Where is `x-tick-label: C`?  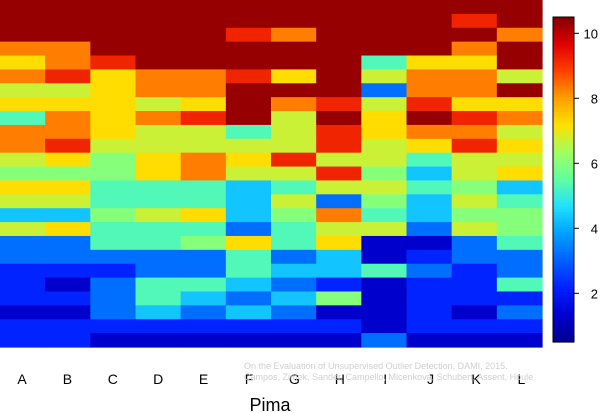 x-tick-label: C is located at coordinates (113, 379).